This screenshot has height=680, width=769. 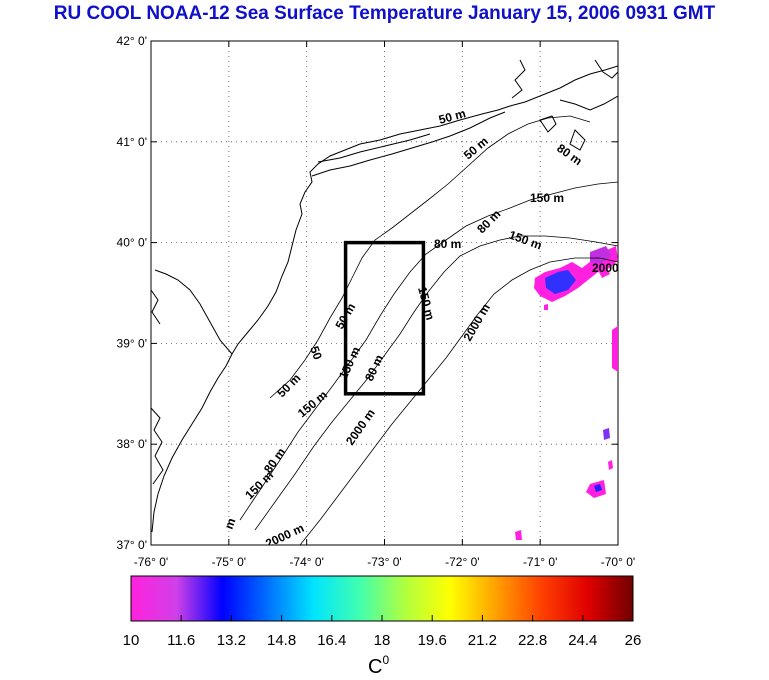 What do you see at coordinates (306, 562) in the screenshot?
I see `lon-label: -74° 0'` at bounding box center [306, 562].